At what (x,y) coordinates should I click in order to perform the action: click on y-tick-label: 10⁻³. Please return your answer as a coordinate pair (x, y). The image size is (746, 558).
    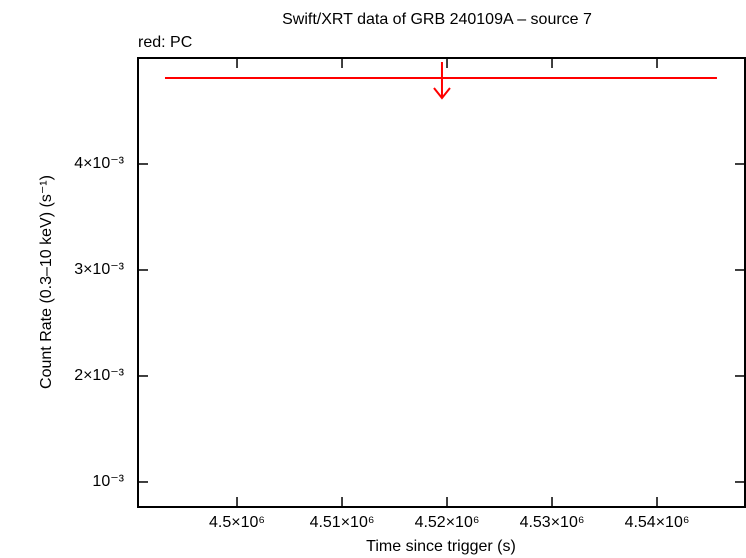
    Looking at the image, I should click on (108, 481).